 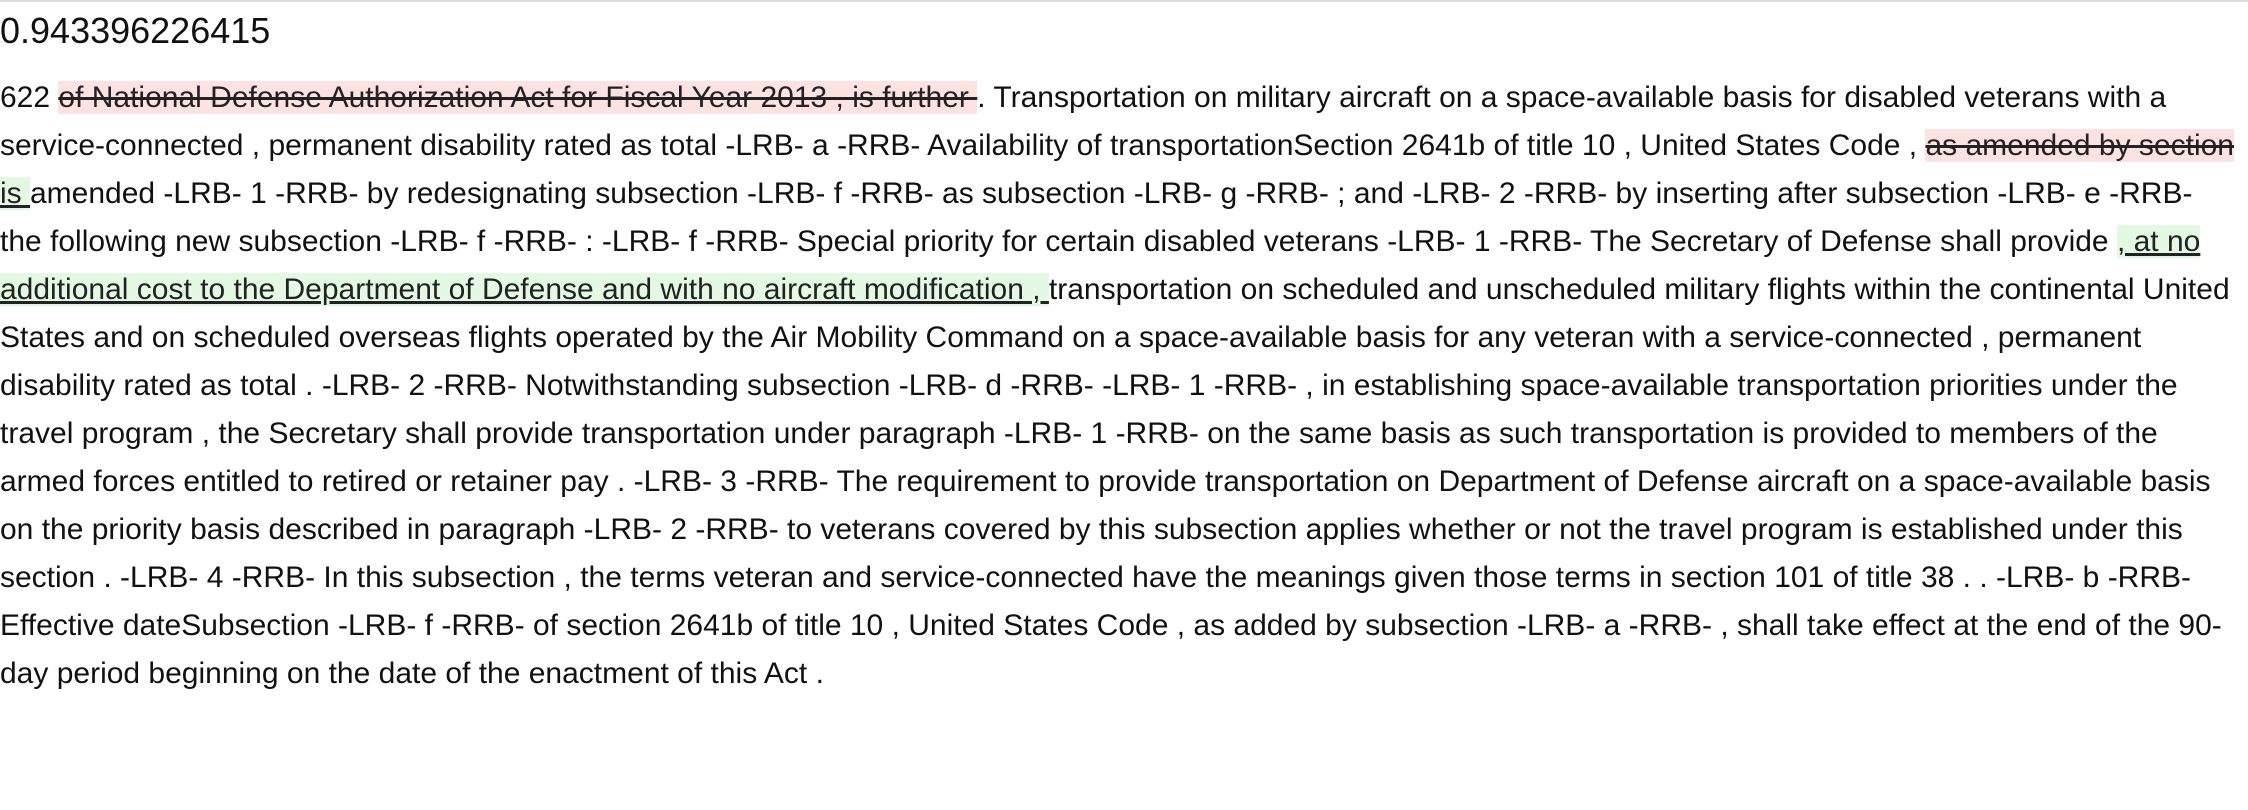 What do you see at coordinates (29, 97) in the screenshot?
I see `plain-text-segment: 622` at bounding box center [29, 97].